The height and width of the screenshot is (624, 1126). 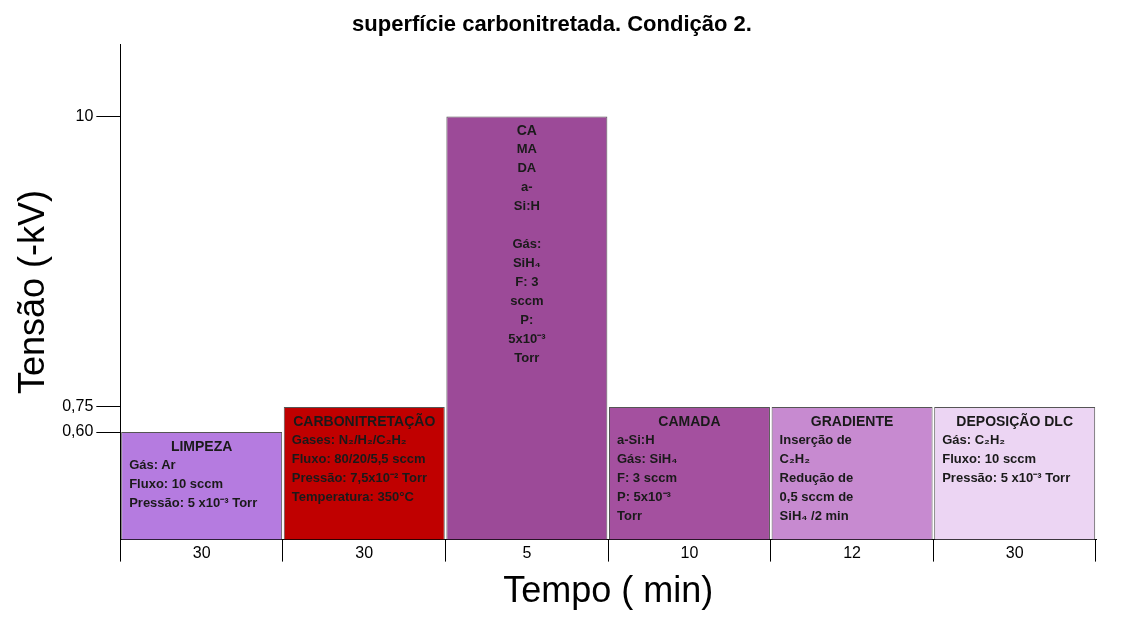 What do you see at coordinates (608, 590) in the screenshot?
I see `x-axis-title: Tempo ( min)` at bounding box center [608, 590].